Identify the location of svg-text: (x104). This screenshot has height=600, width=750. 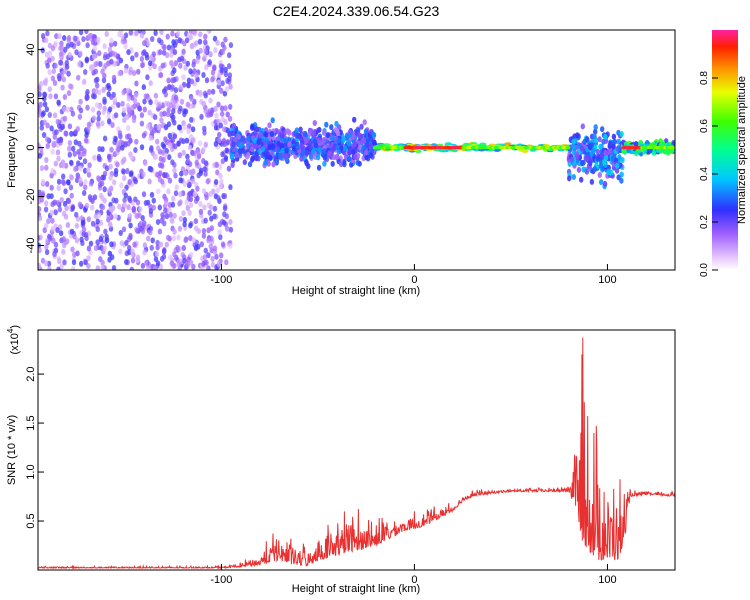
(13, 340).